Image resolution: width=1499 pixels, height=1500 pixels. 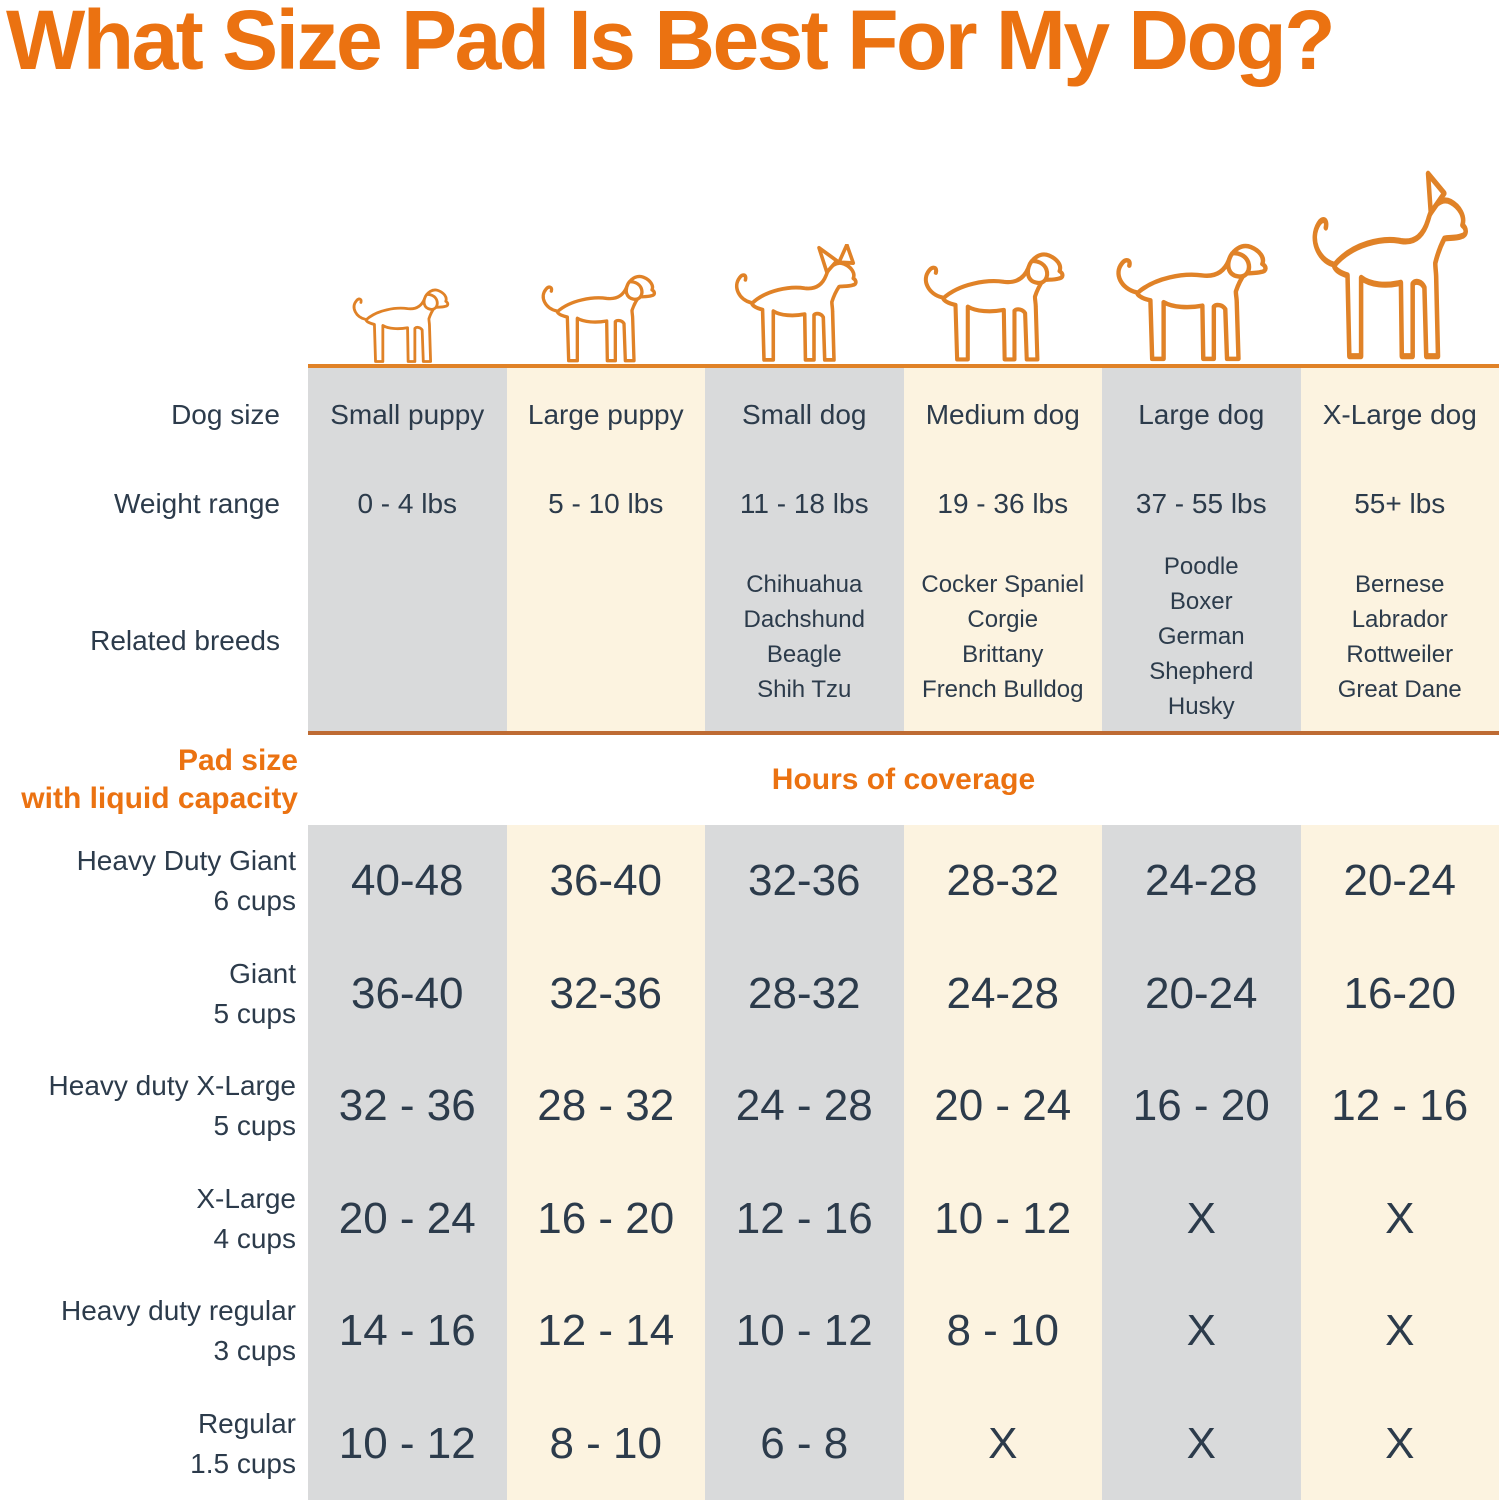 I want to click on hours-cell: 32 - 36, so click(x=407, y=1106).